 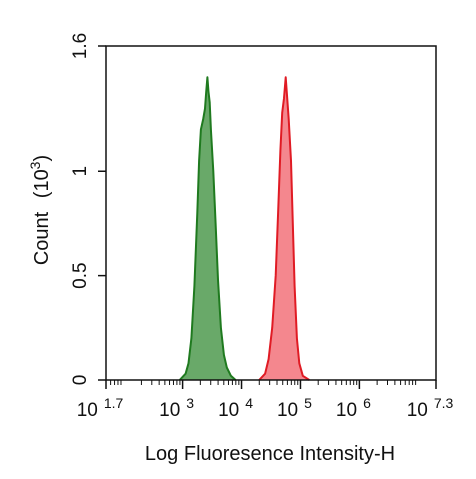 I want to click on y-axis-unit-exponent: 3, so click(x=35, y=165).